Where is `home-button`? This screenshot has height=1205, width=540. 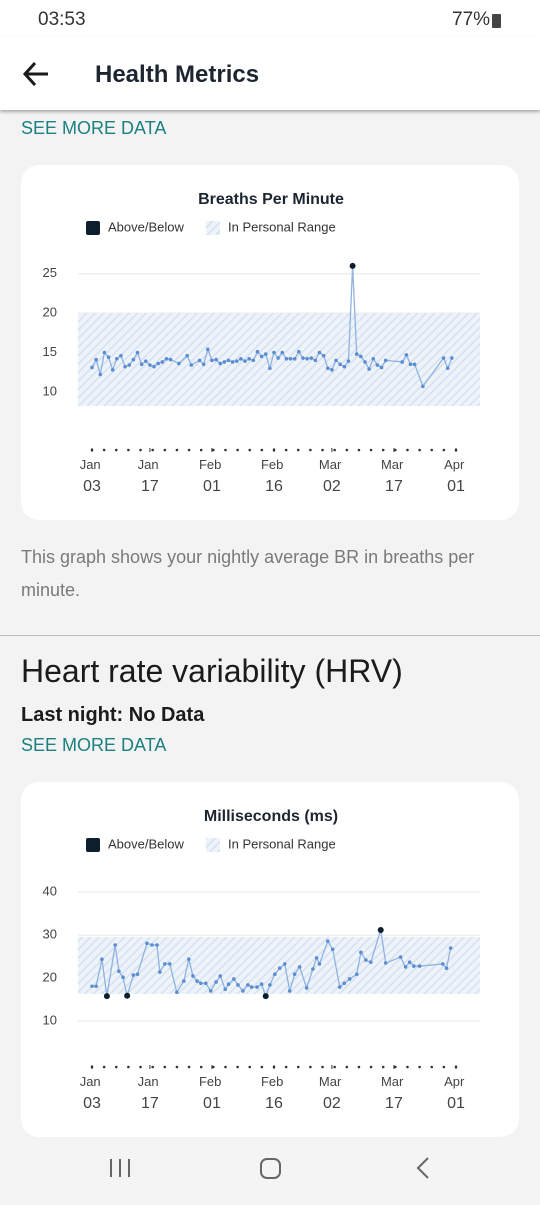 home-button is located at coordinates (270, 1168).